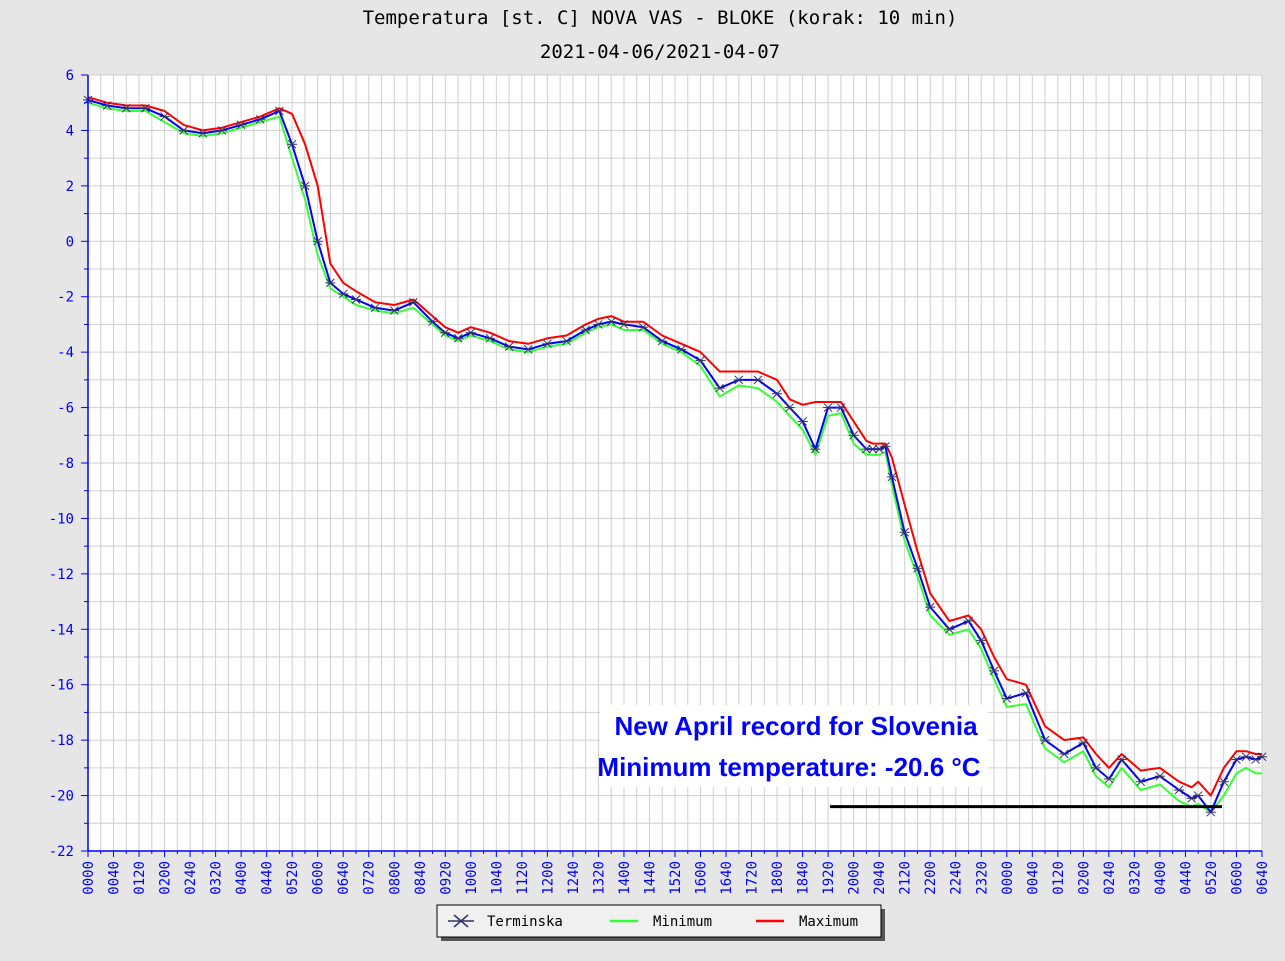 This screenshot has height=961, width=1285. I want to click on y-tick-label: -14, so click(61, 630).